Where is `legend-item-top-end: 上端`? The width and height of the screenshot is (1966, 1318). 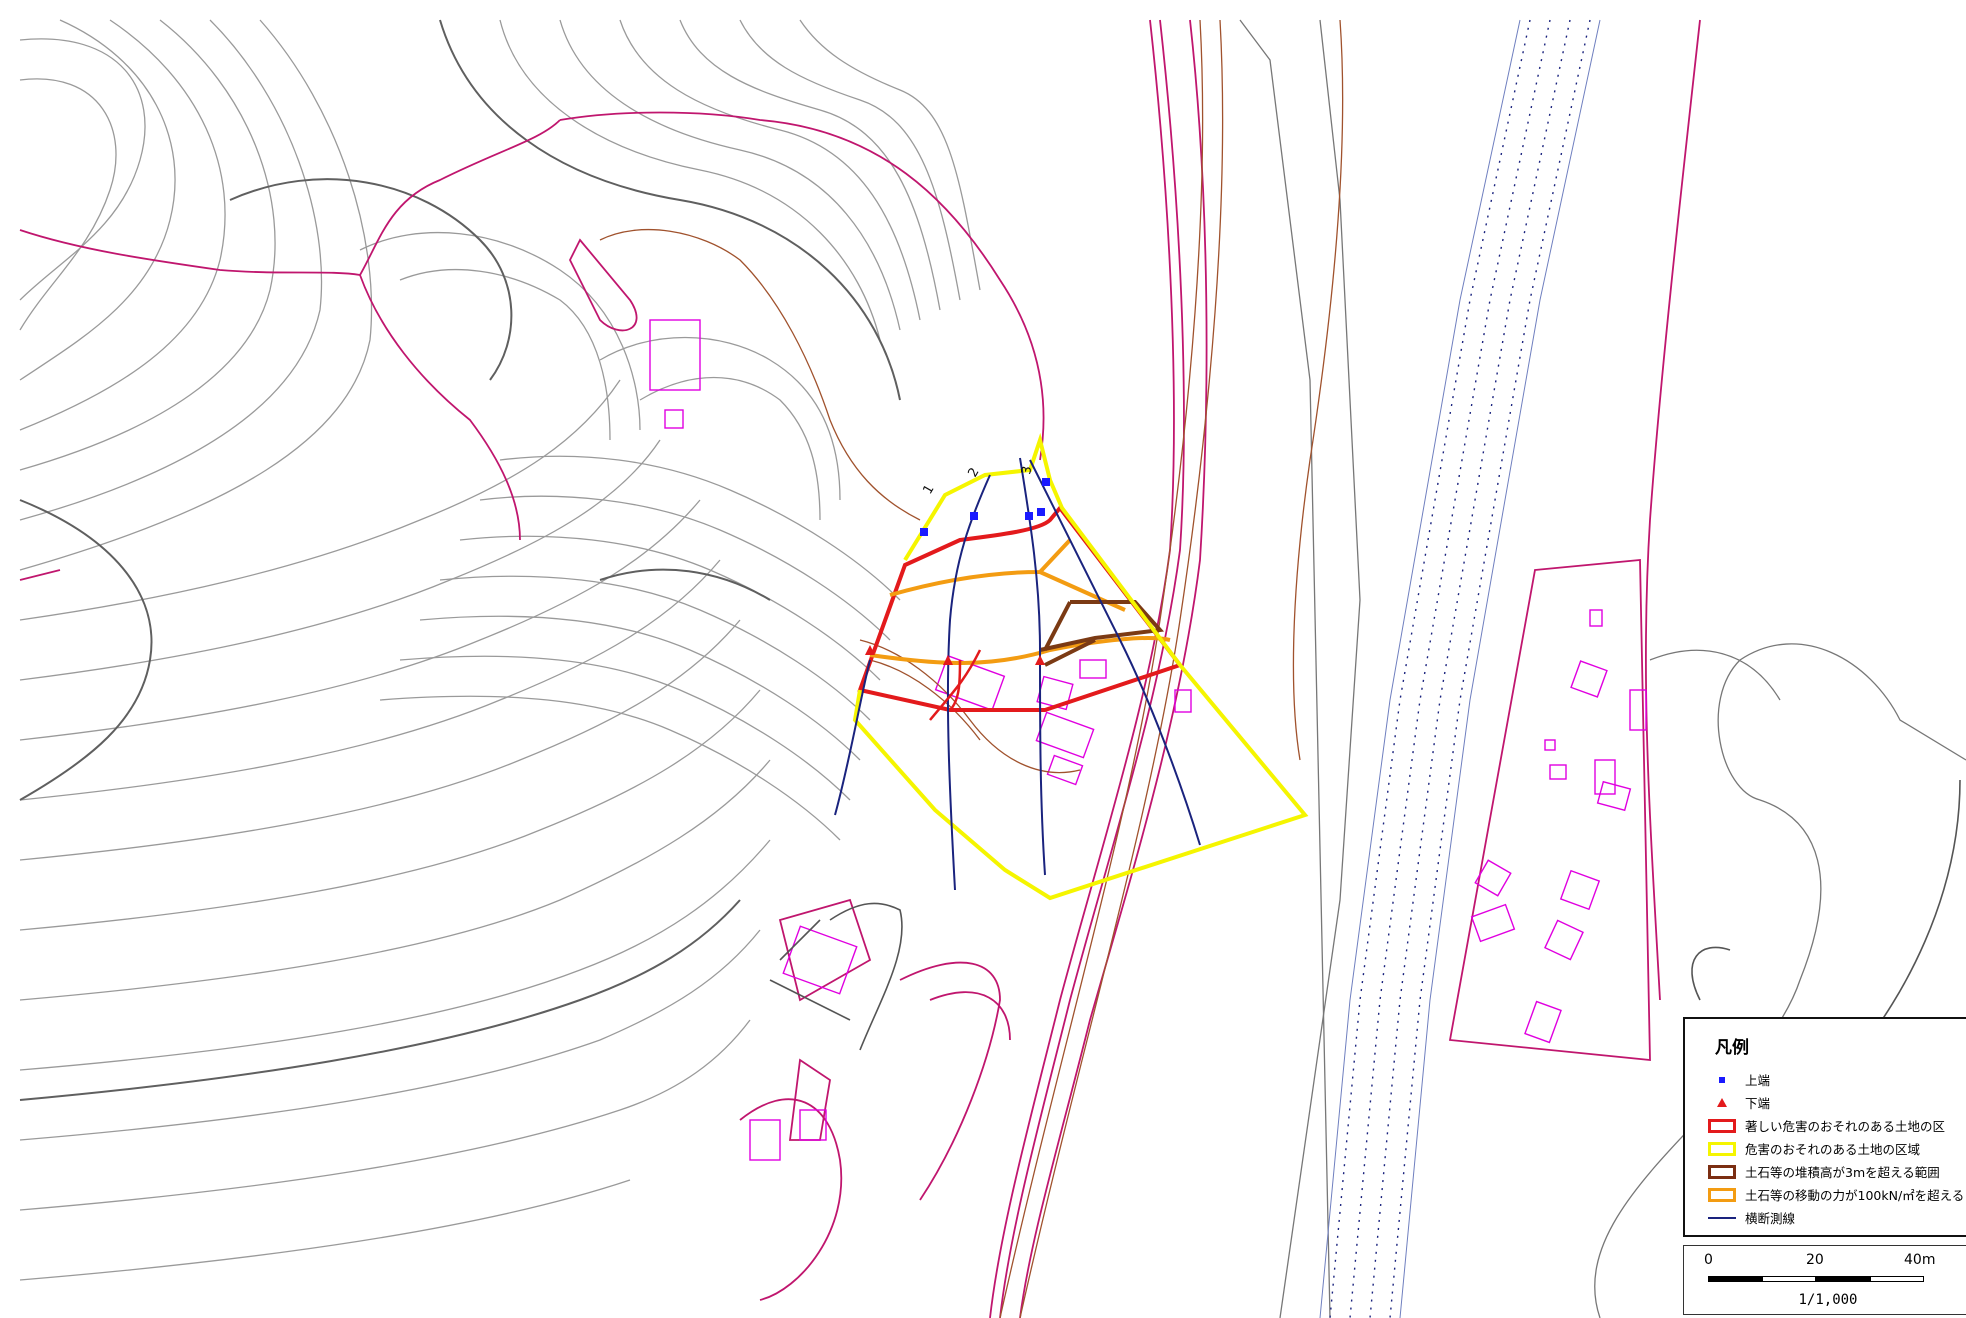 legend-item-top-end: 上端 is located at coordinates (1836, 1079).